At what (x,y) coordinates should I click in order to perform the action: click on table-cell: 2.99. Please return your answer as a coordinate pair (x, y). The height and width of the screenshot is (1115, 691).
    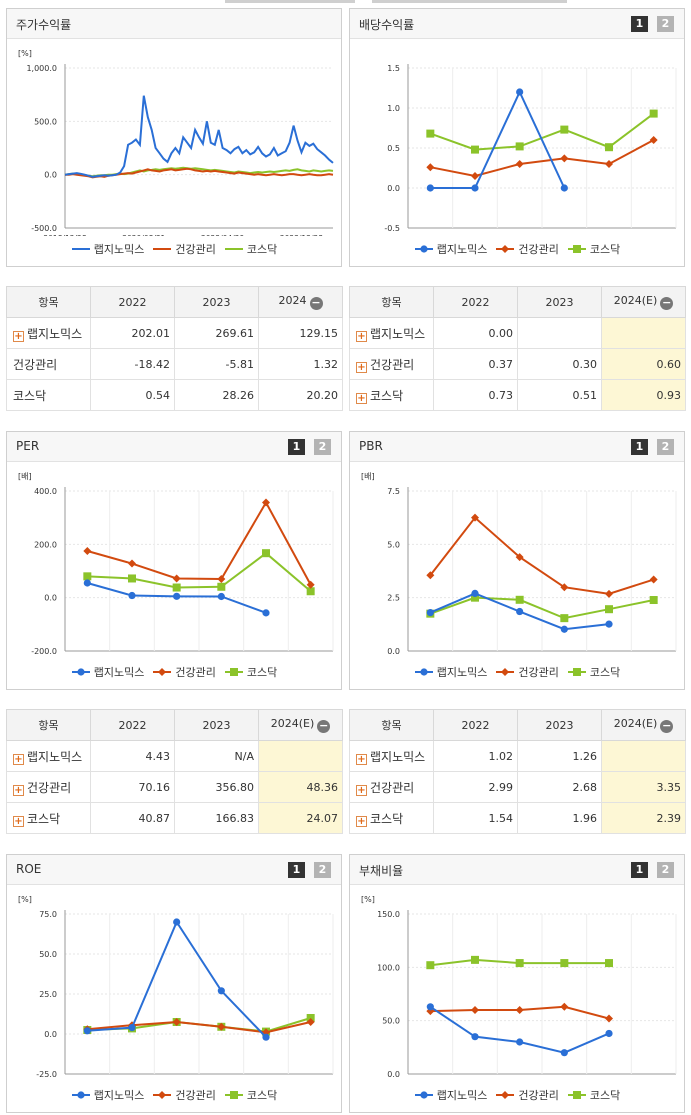
    Looking at the image, I should click on (475, 787).